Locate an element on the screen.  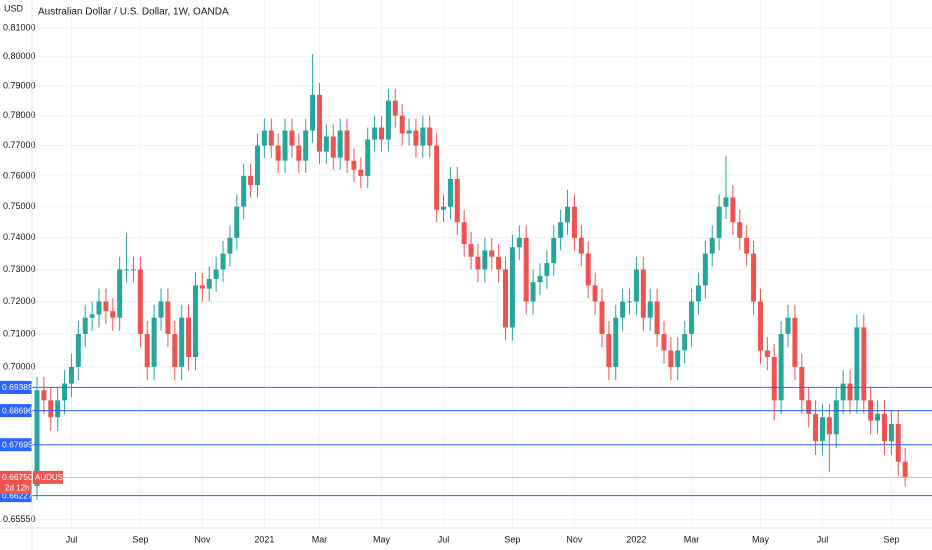
y-tick-label: 0.78000 is located at coordinates (19, 115).